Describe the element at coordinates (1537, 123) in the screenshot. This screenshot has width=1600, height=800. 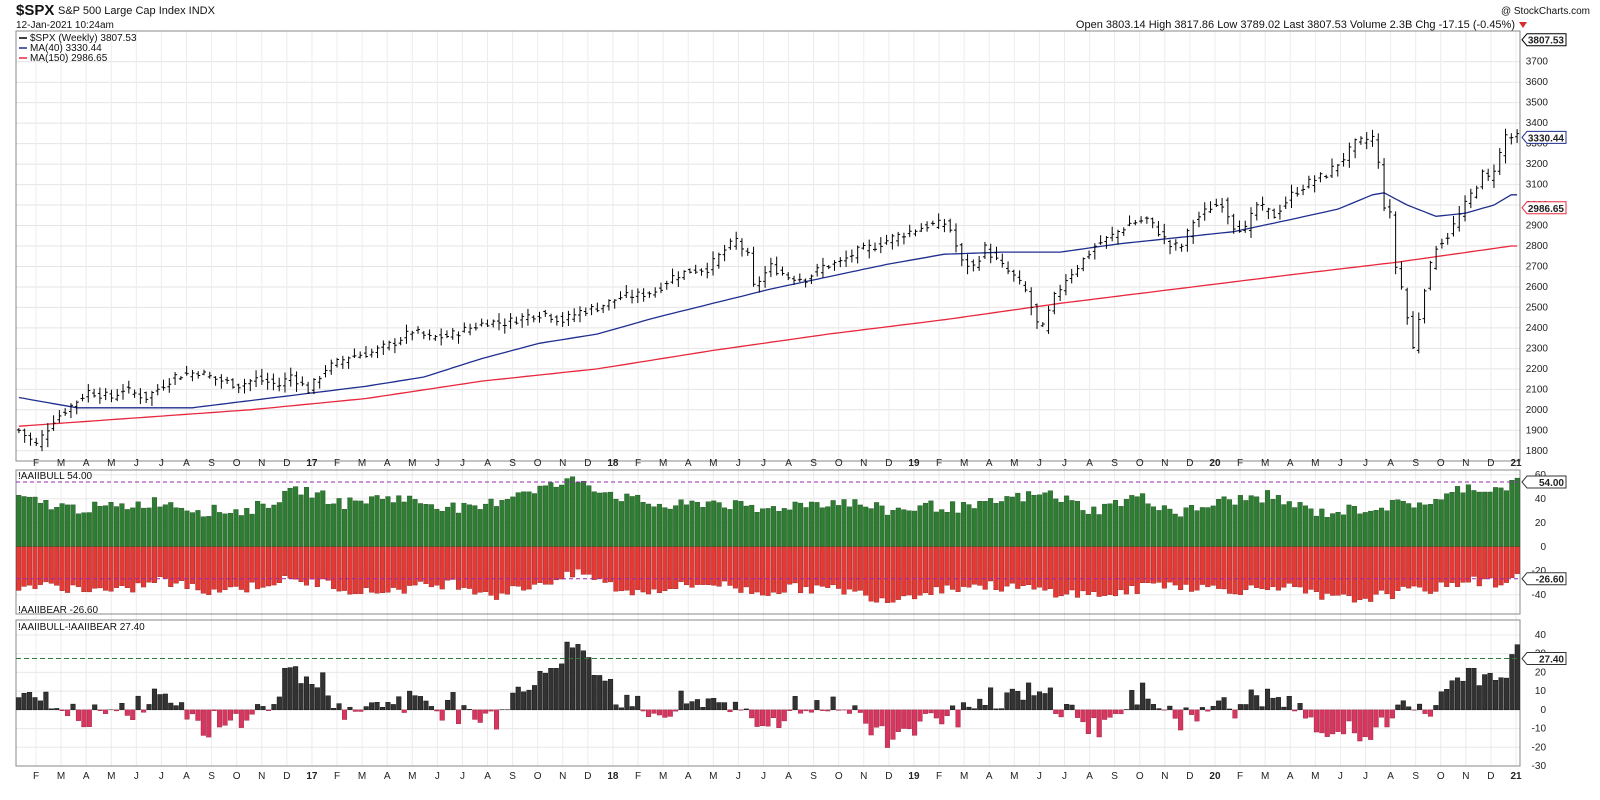
I see `price-tick-label: 3400` at that location.